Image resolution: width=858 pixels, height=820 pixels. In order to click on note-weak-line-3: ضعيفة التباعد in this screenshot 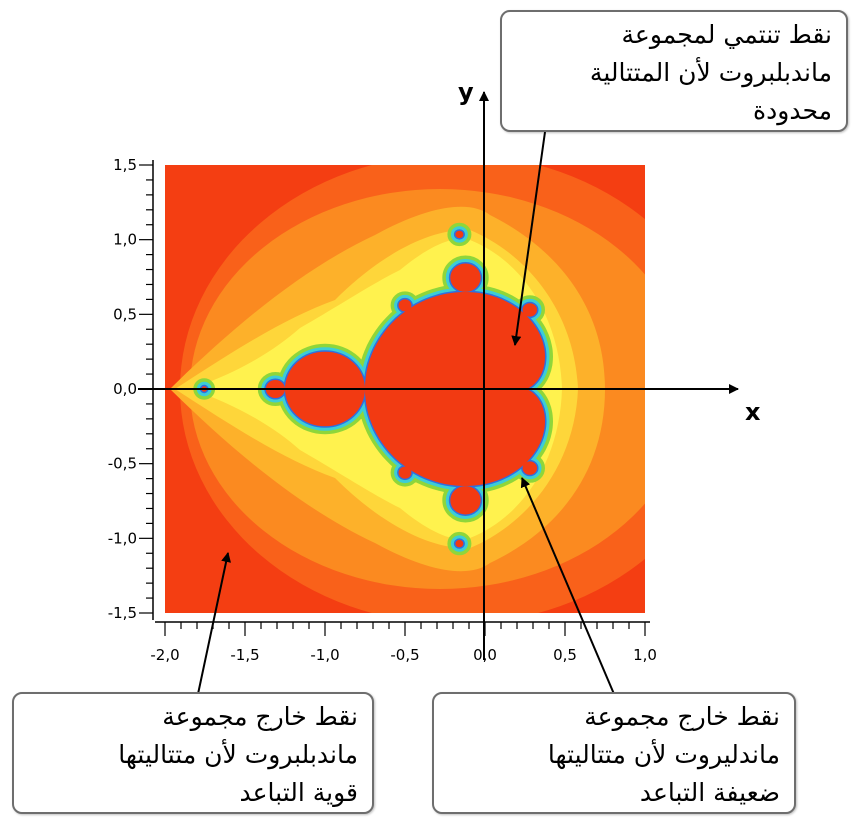, I will do `click(709, 792)`.